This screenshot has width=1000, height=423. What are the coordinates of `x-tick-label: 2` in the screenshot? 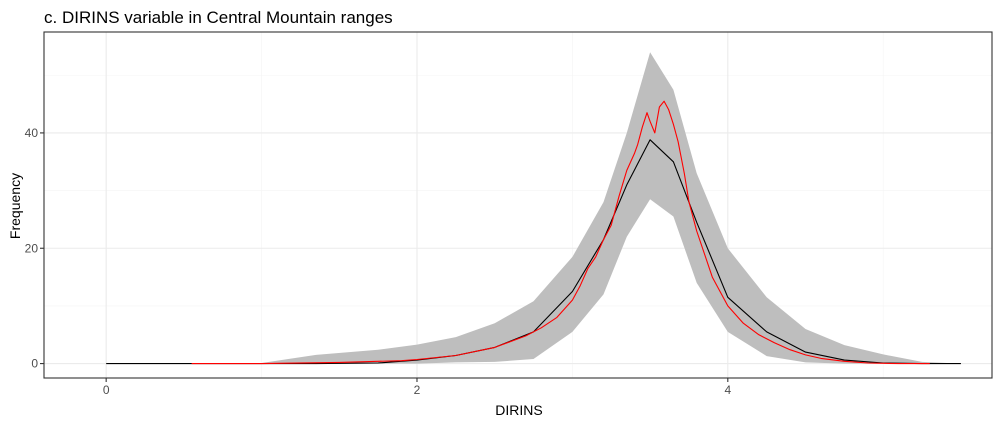 It's located at (417, 390).